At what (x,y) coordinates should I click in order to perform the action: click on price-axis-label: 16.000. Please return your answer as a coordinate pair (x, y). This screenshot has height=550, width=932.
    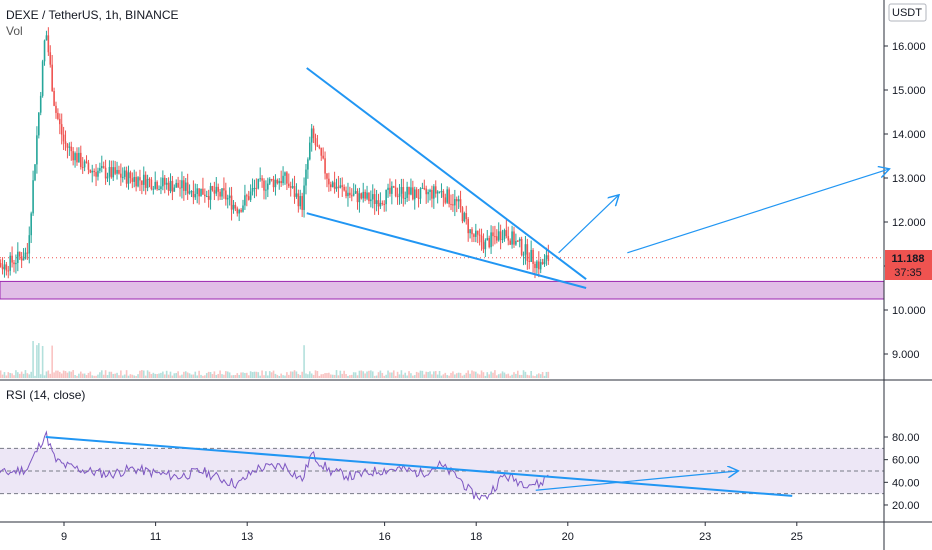
    Looking at the image, I should click on (909, 47).